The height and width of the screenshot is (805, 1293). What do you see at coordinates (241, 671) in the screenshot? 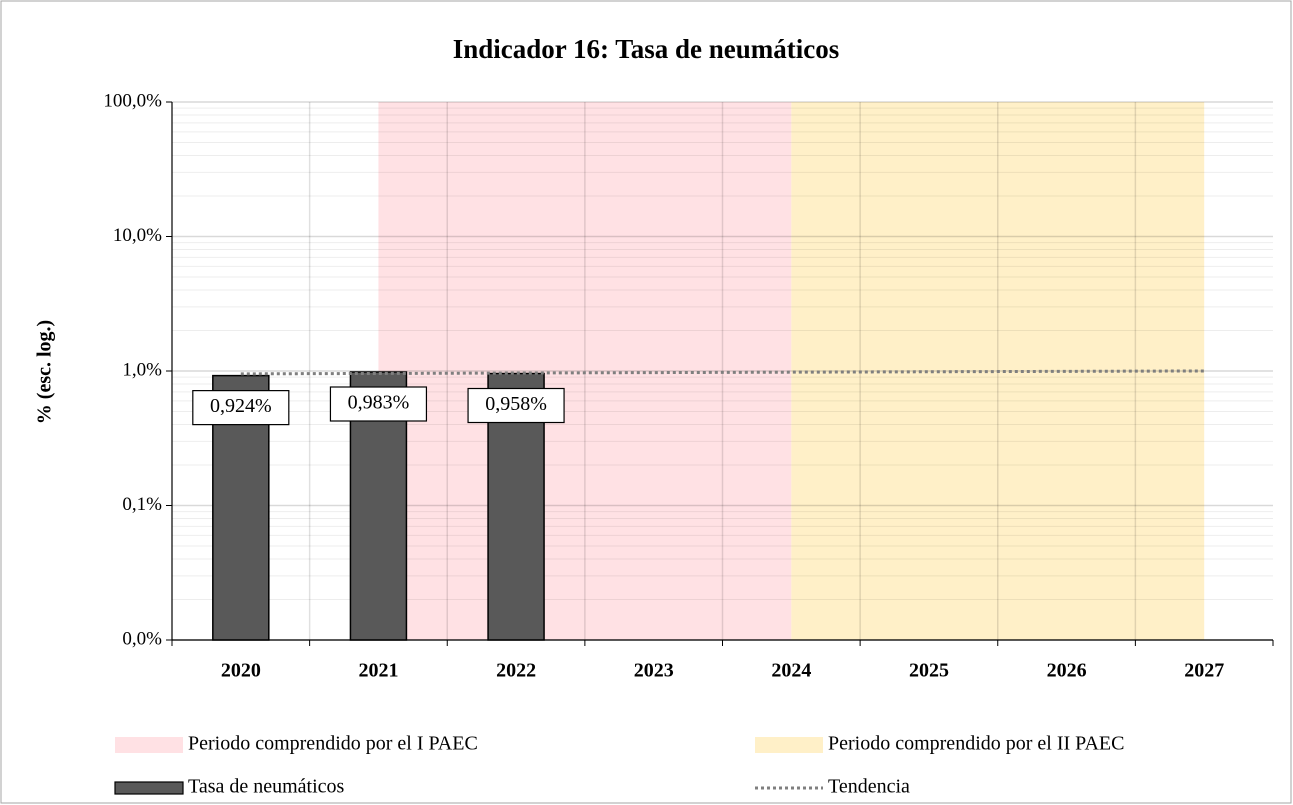
I see `x-tick-label: 2020` at bounding box center [241, 671].